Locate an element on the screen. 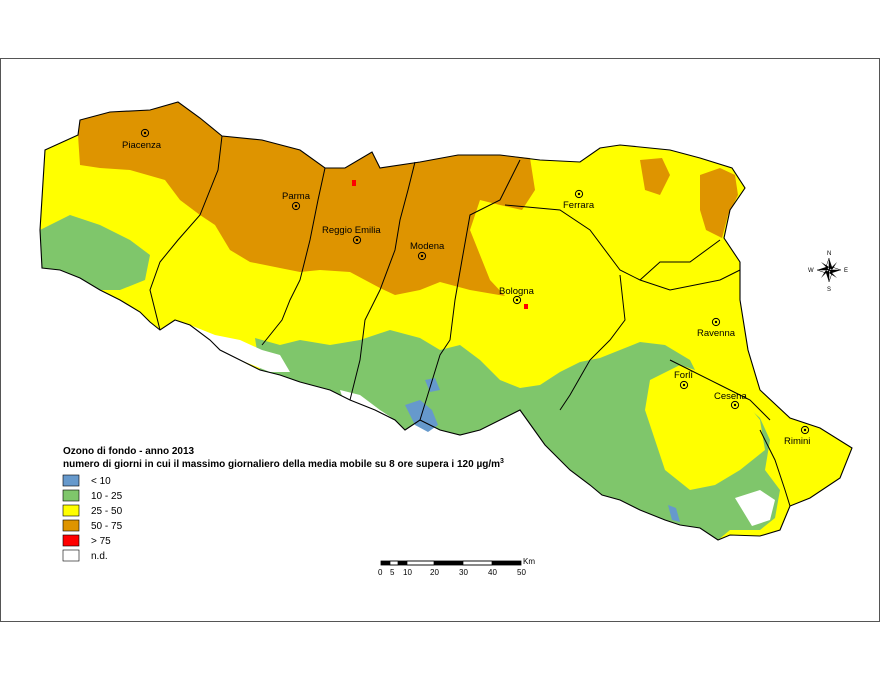 The image size is (882, 682). legend-item: 10 - 25 is located at coordinates (92, 495).